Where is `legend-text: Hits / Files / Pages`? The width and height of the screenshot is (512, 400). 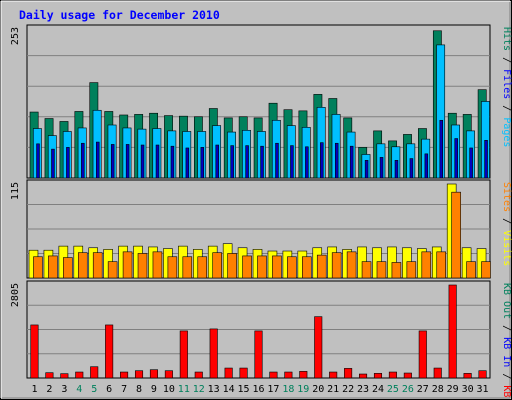
legend-text: Hits / Files / Pages is located at coordinates (506, 87).